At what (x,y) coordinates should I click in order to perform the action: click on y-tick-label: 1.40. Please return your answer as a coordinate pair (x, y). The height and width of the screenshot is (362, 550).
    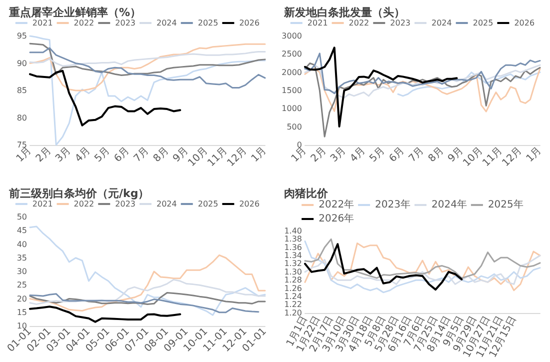
    Looking at the image, I should click on (293, 231).